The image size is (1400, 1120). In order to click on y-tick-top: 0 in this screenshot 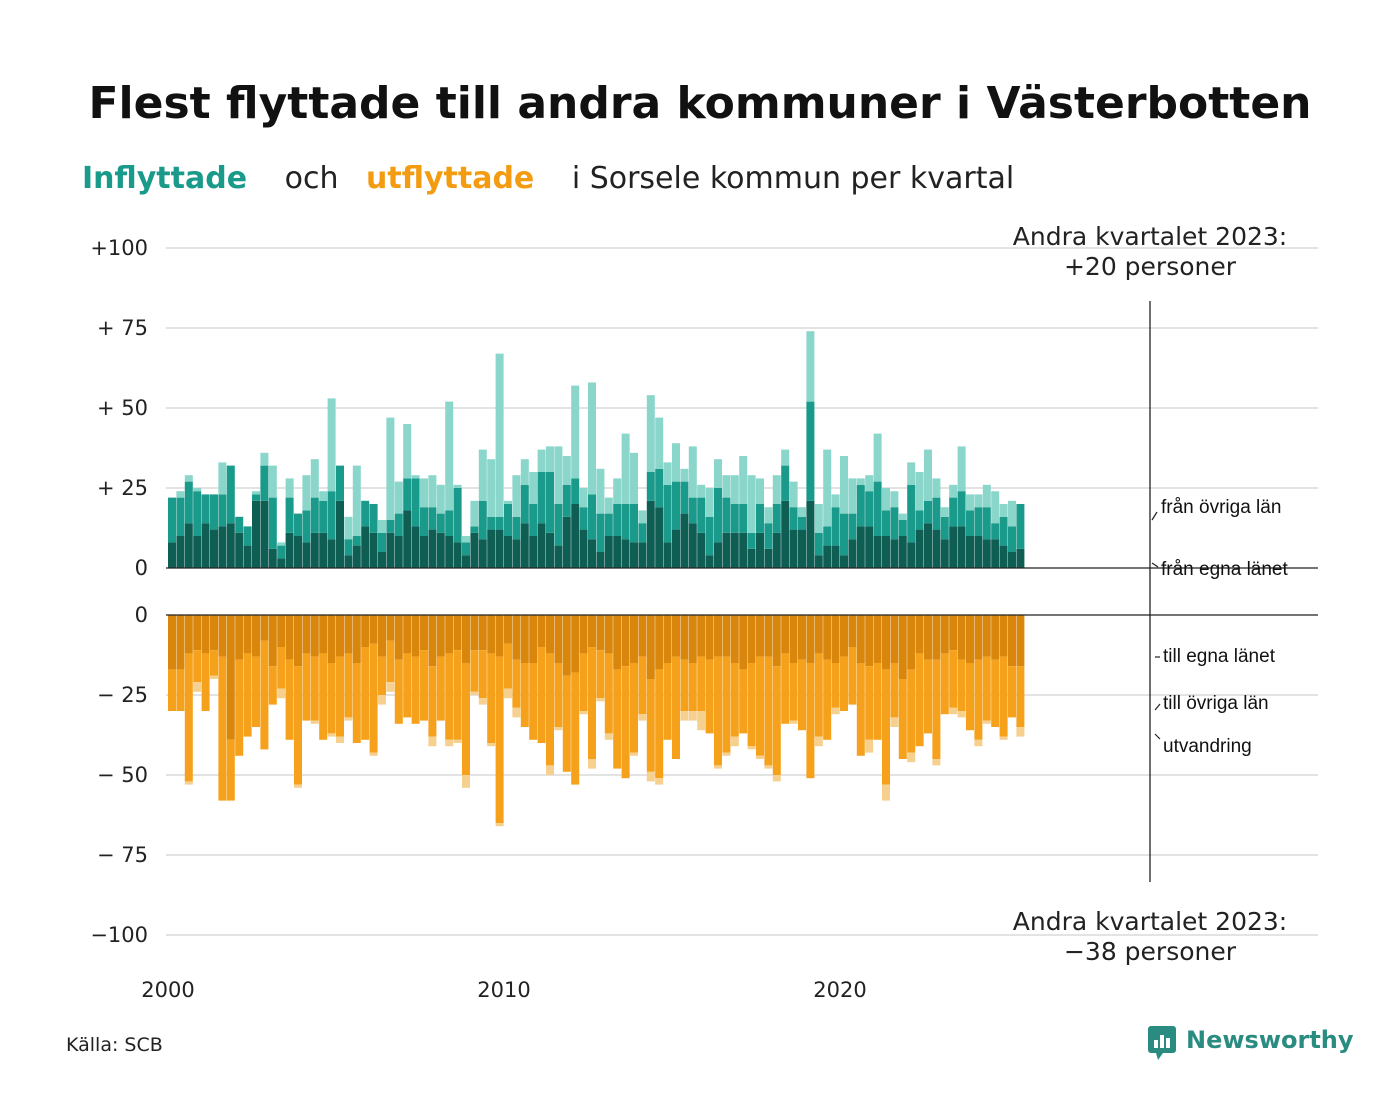, I will do `click(141, 568)`.